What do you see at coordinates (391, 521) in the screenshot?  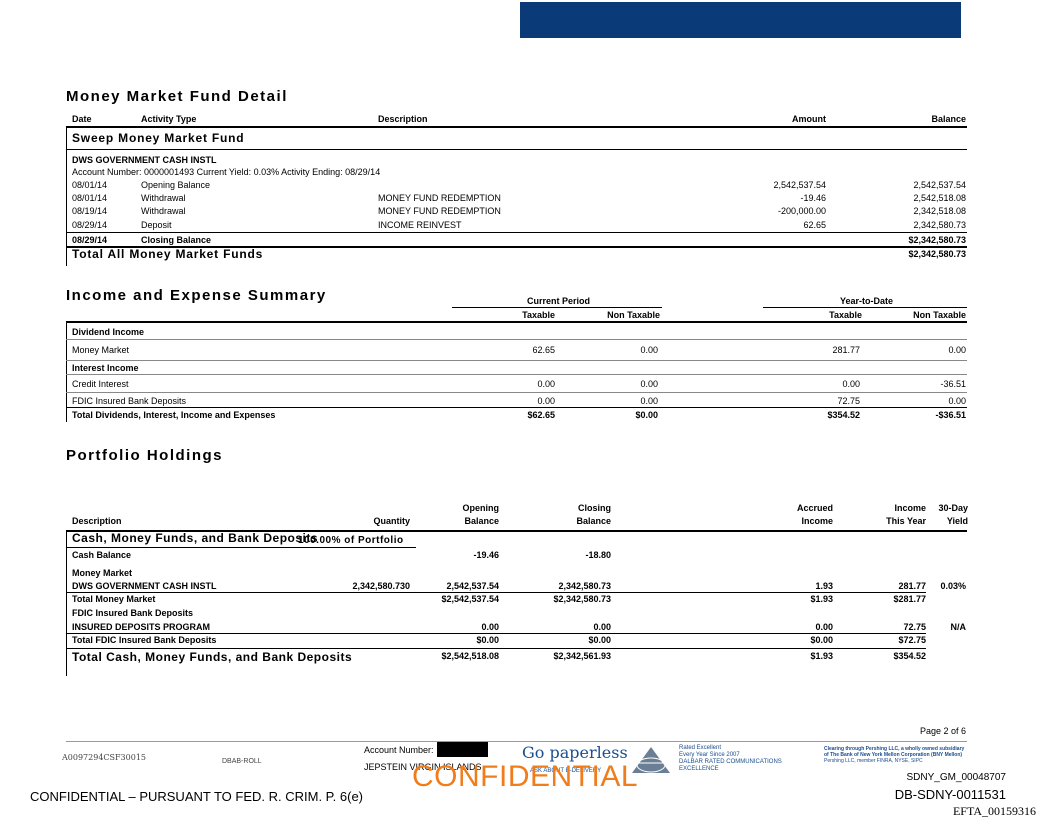 I see `ph-header-quantity: Quantity` at bounding box center [391, 521].